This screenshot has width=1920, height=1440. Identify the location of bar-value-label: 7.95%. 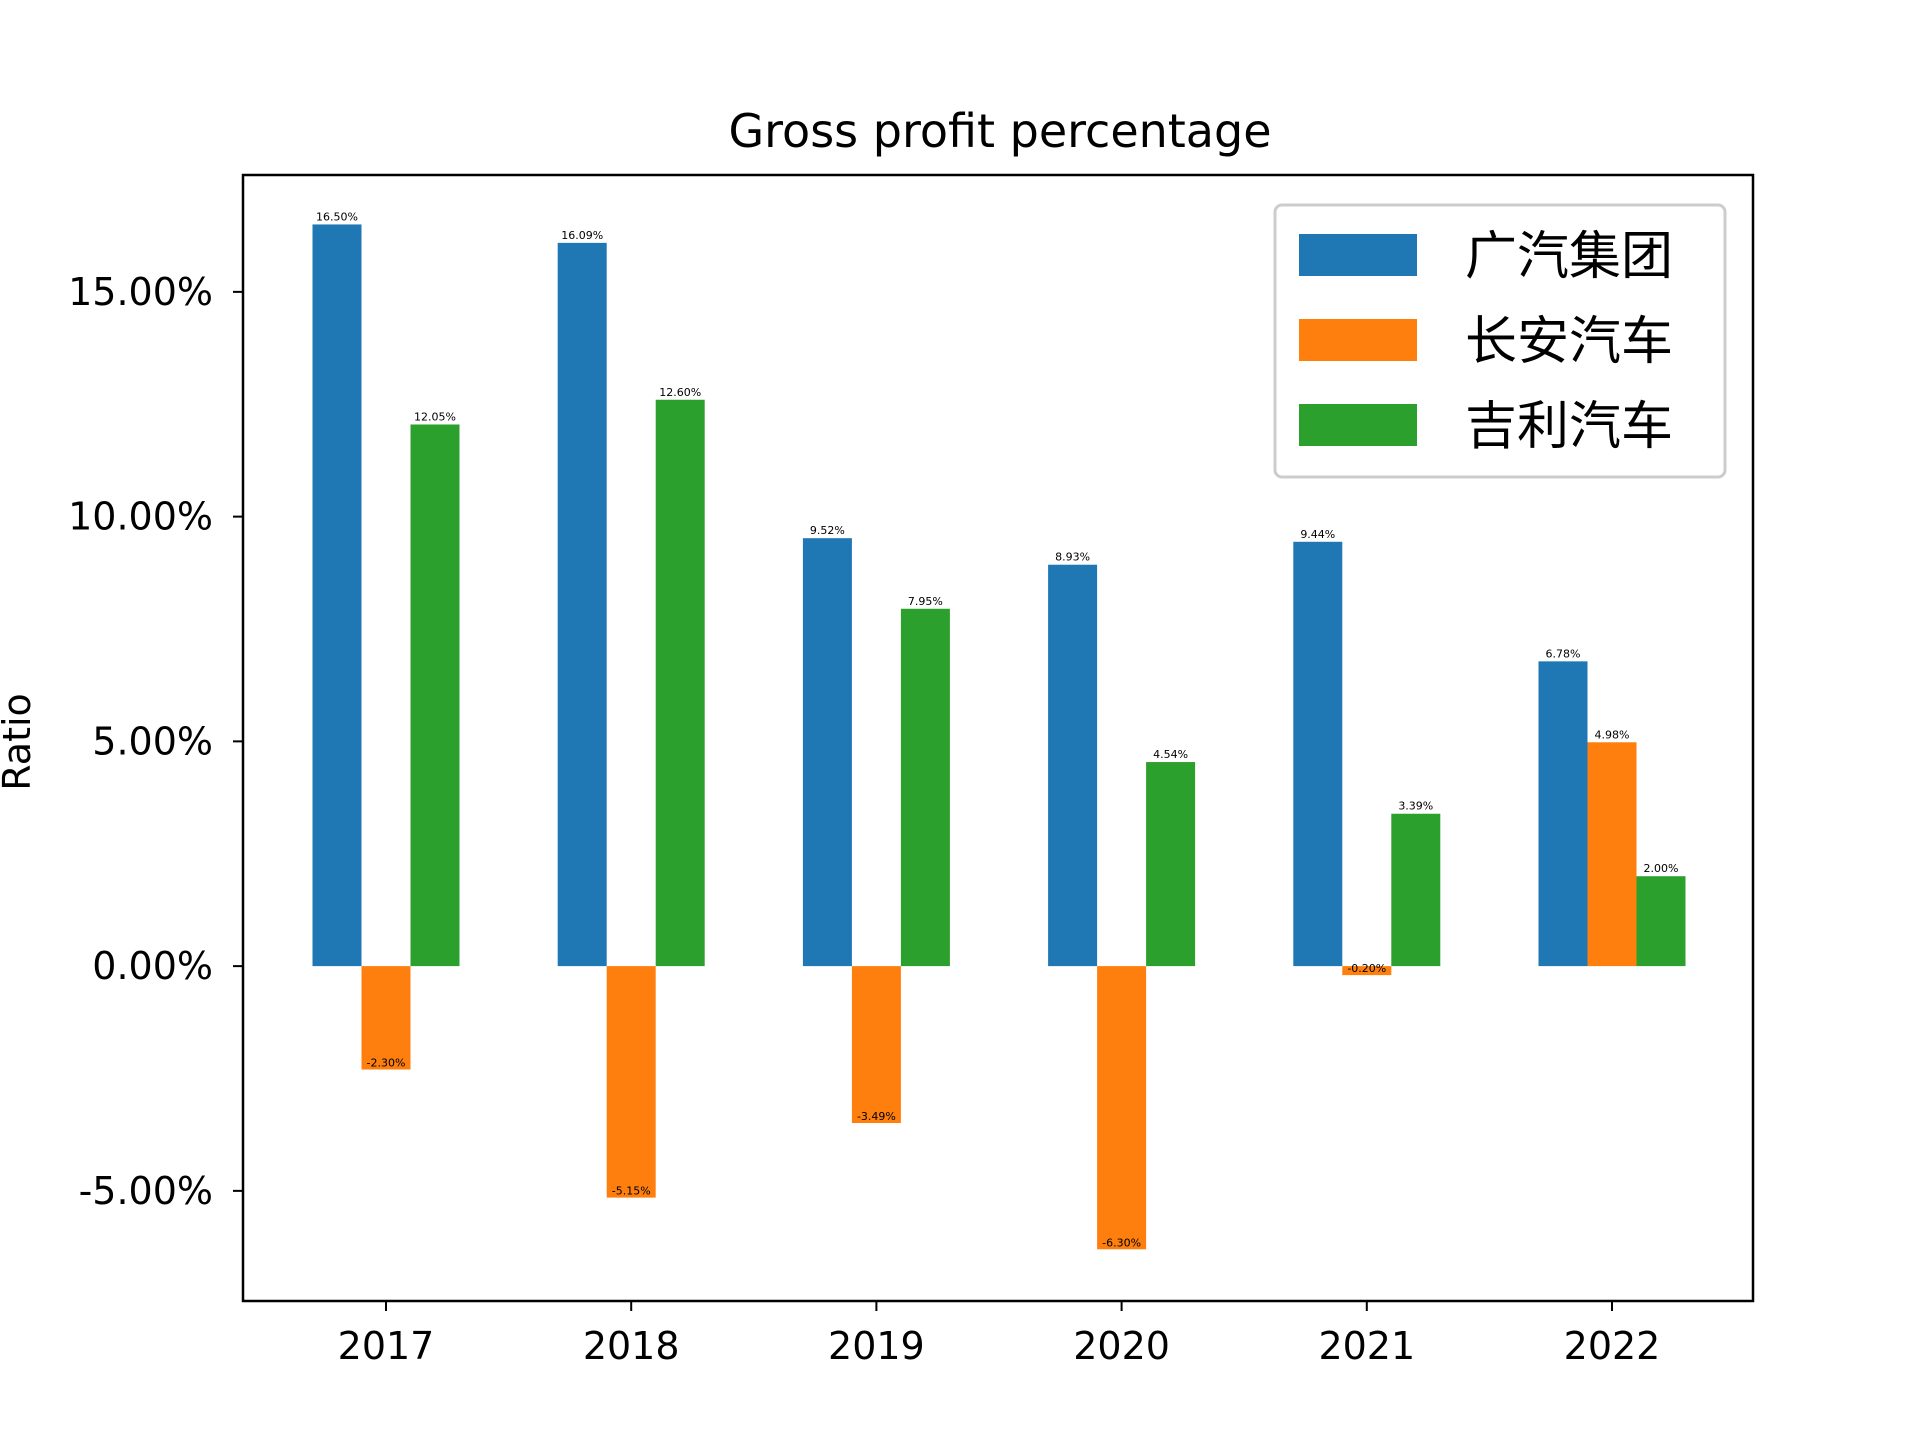
(925, 601).